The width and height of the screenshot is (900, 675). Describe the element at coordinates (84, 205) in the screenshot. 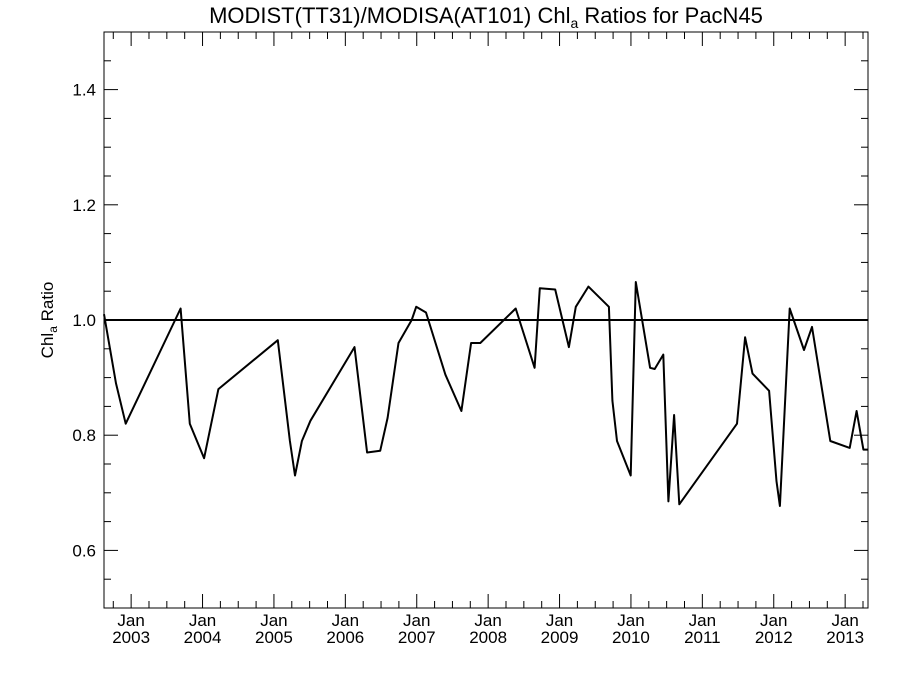

I see `y-tick-label: 1.2` at that location.